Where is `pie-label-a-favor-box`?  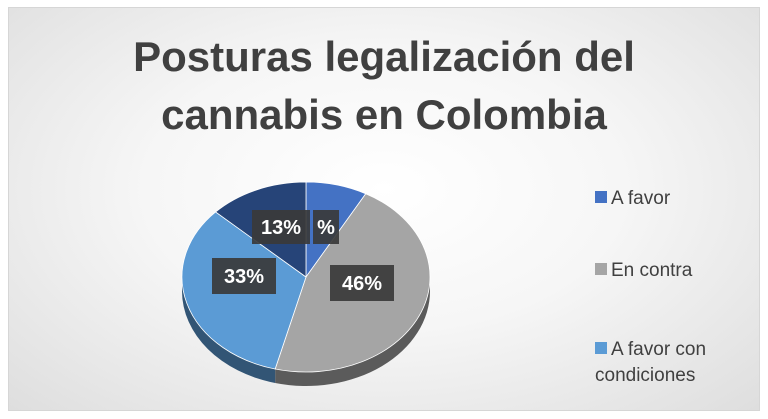
pie-label-a-favor-box is located at coordinates (326, 227).